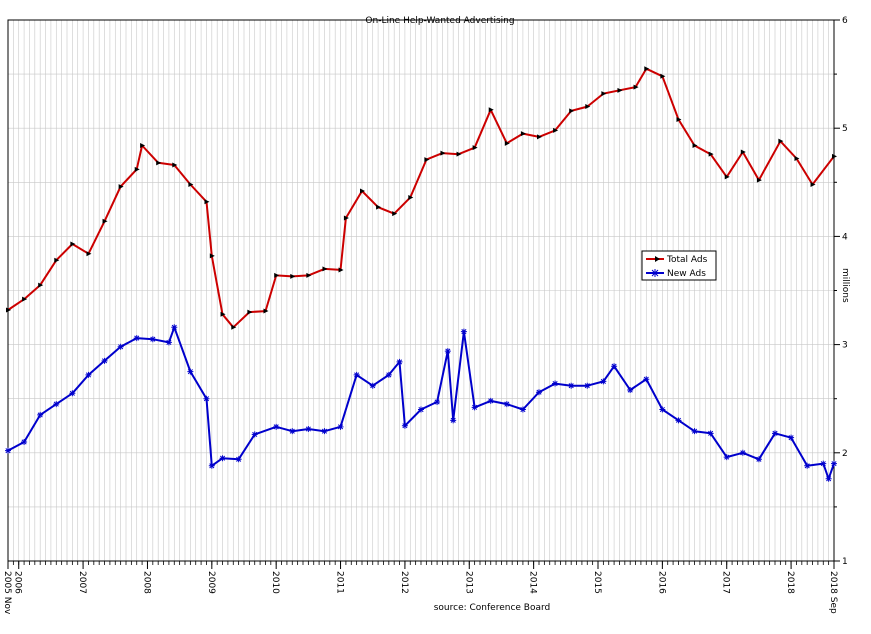 The height and width of the screenshot is (634, 871). I want to click on legend-total-ads-label: Total Ads, so click(687, 260).